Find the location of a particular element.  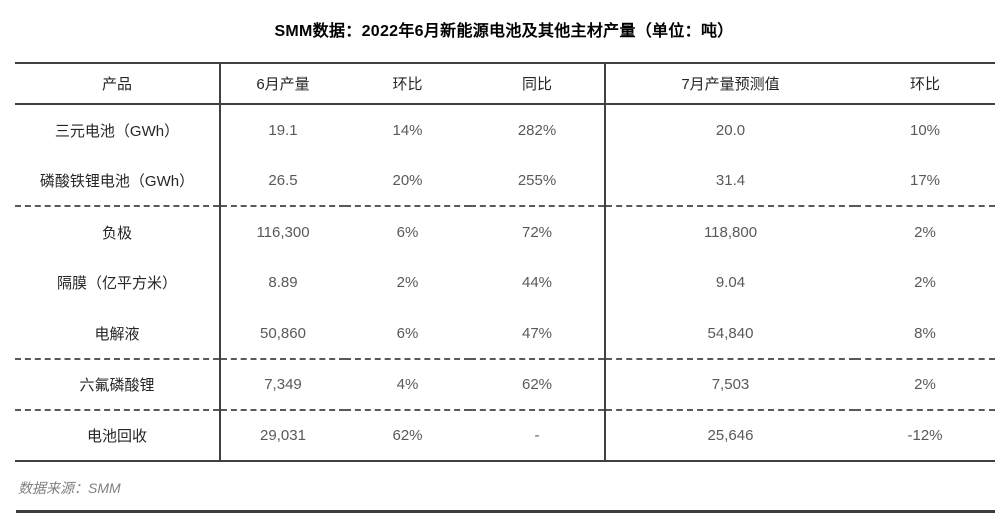

cell-yoy: 47% is located at coordinates (538, 333).